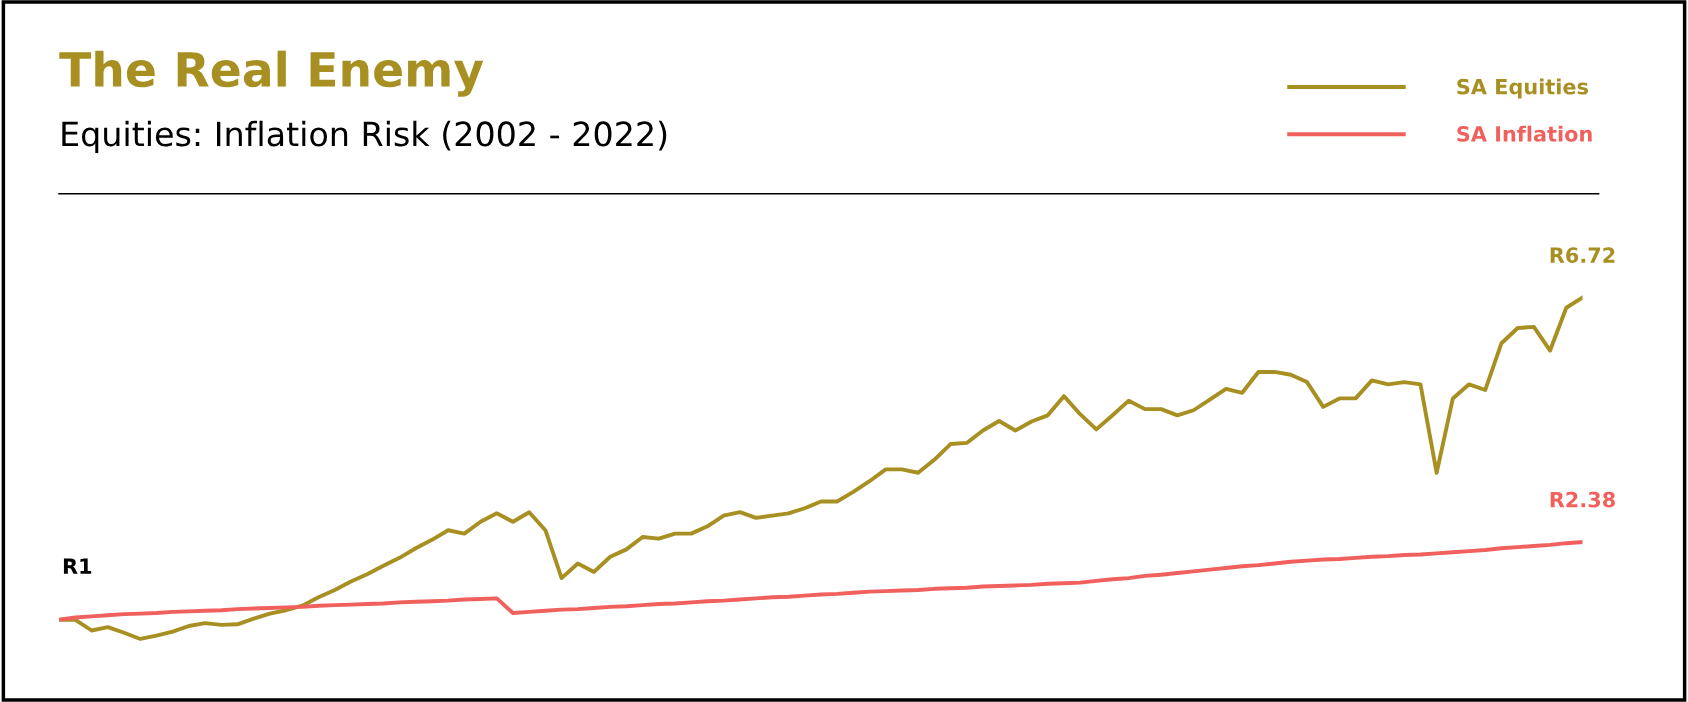  I want to click on data-label: R6.72, so click(1582, 255).